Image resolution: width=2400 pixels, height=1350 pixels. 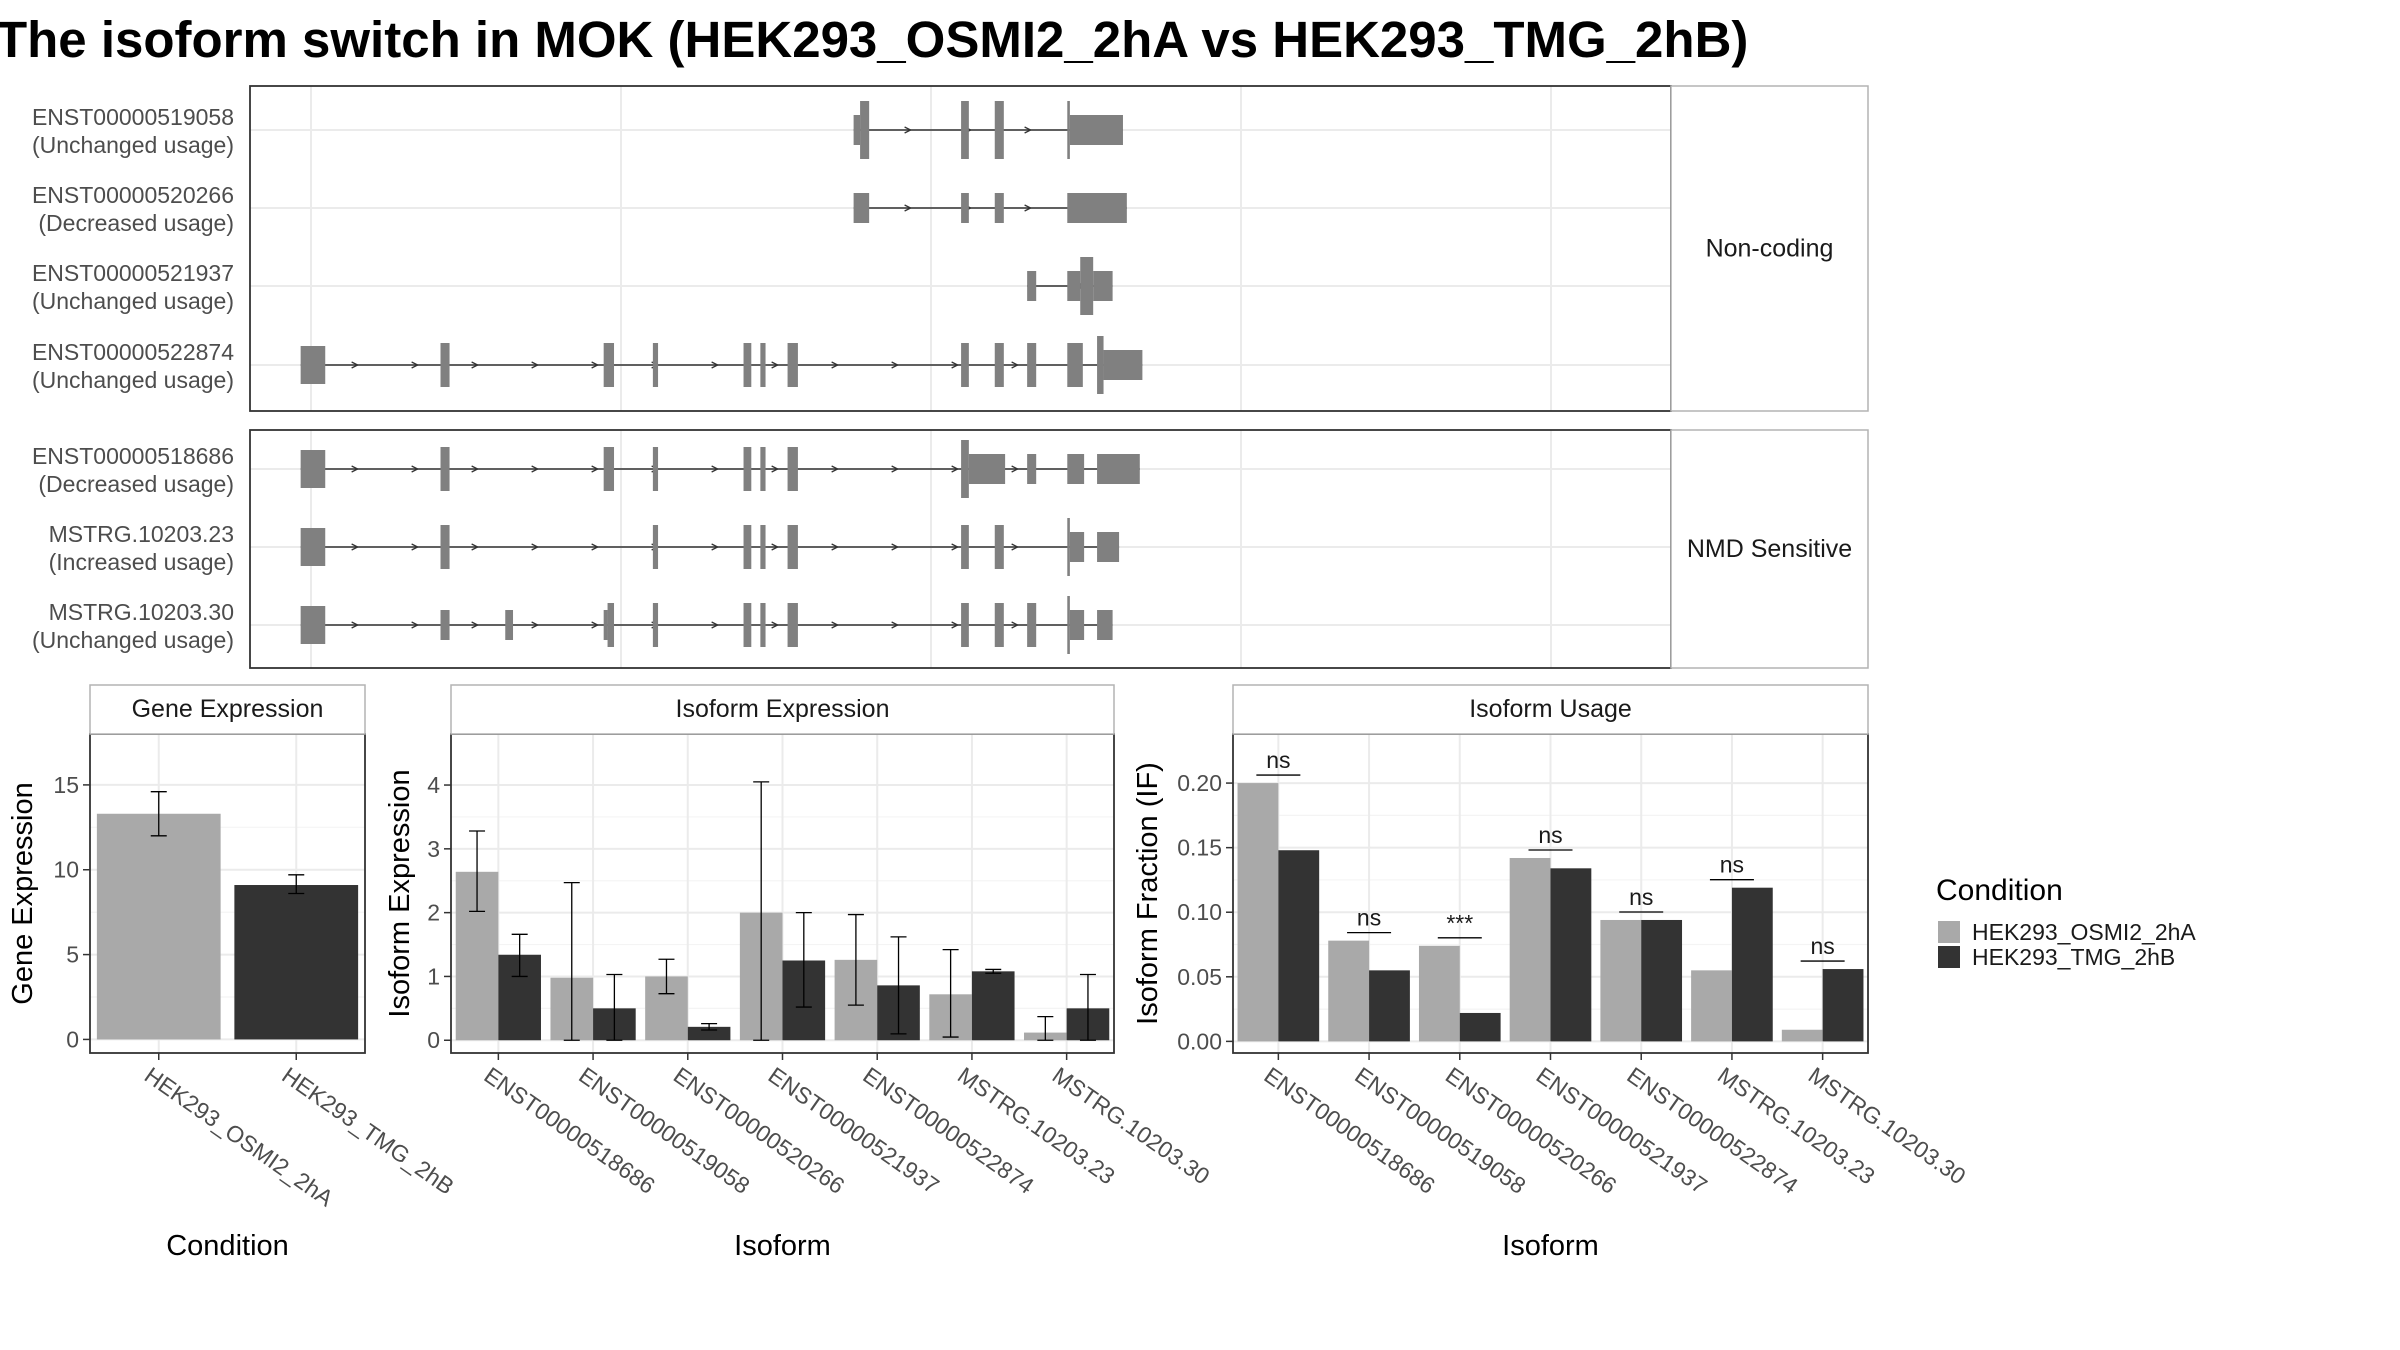 What do you see at coordinates (854, 1130) in the screenshot?
I see `x-tick-label: ENST00000521937` at bounding box center [854, 1130].